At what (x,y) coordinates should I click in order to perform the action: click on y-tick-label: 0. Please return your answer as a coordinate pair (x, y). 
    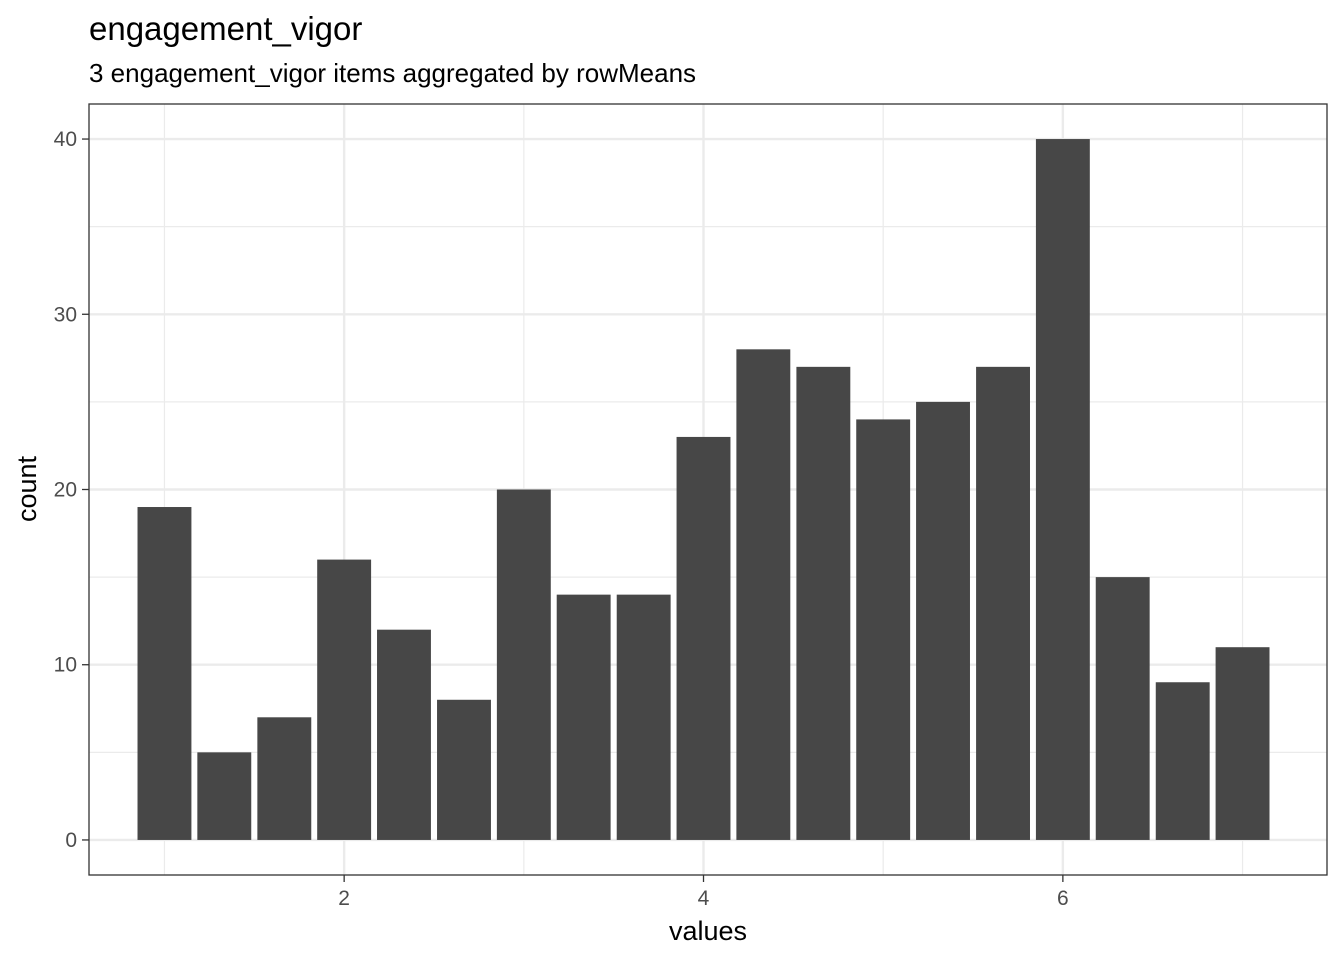
    Looking at the image, I should click on (71, 840).